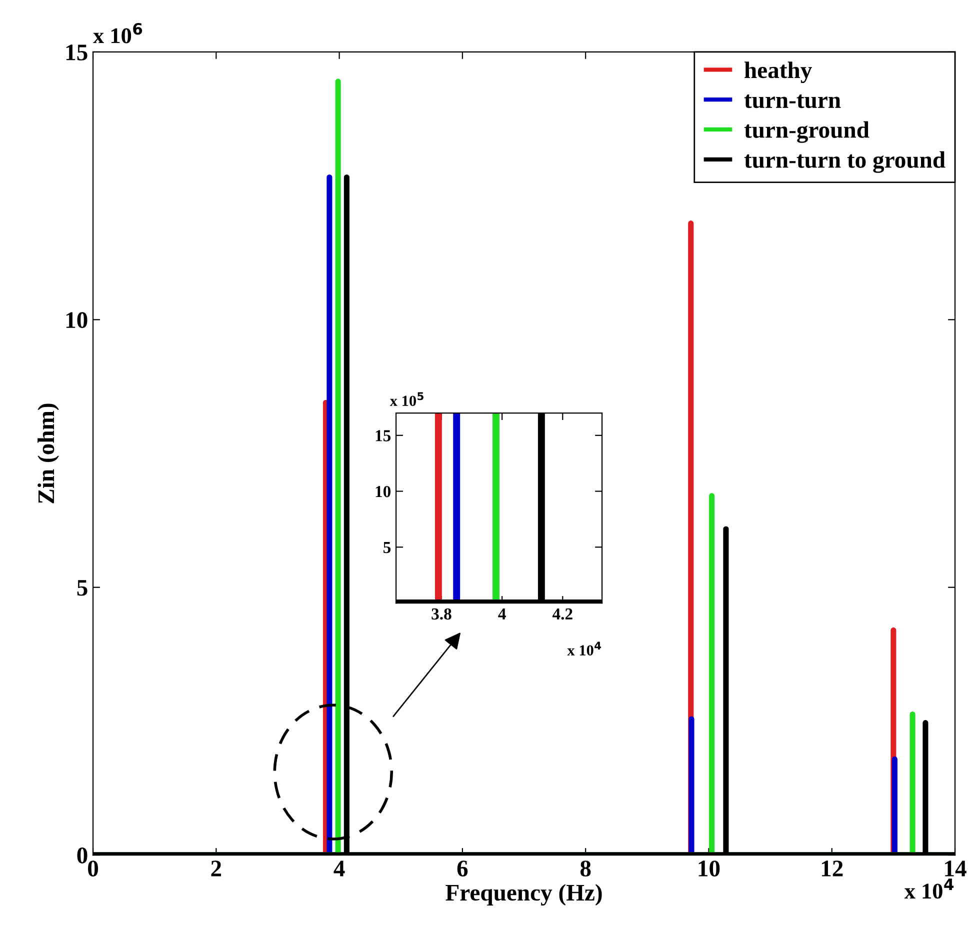  What do you see at coordinates (562, 614) in the screenshot?
I see `x-tick-label: 4.2` at bounding box center [562, 614].